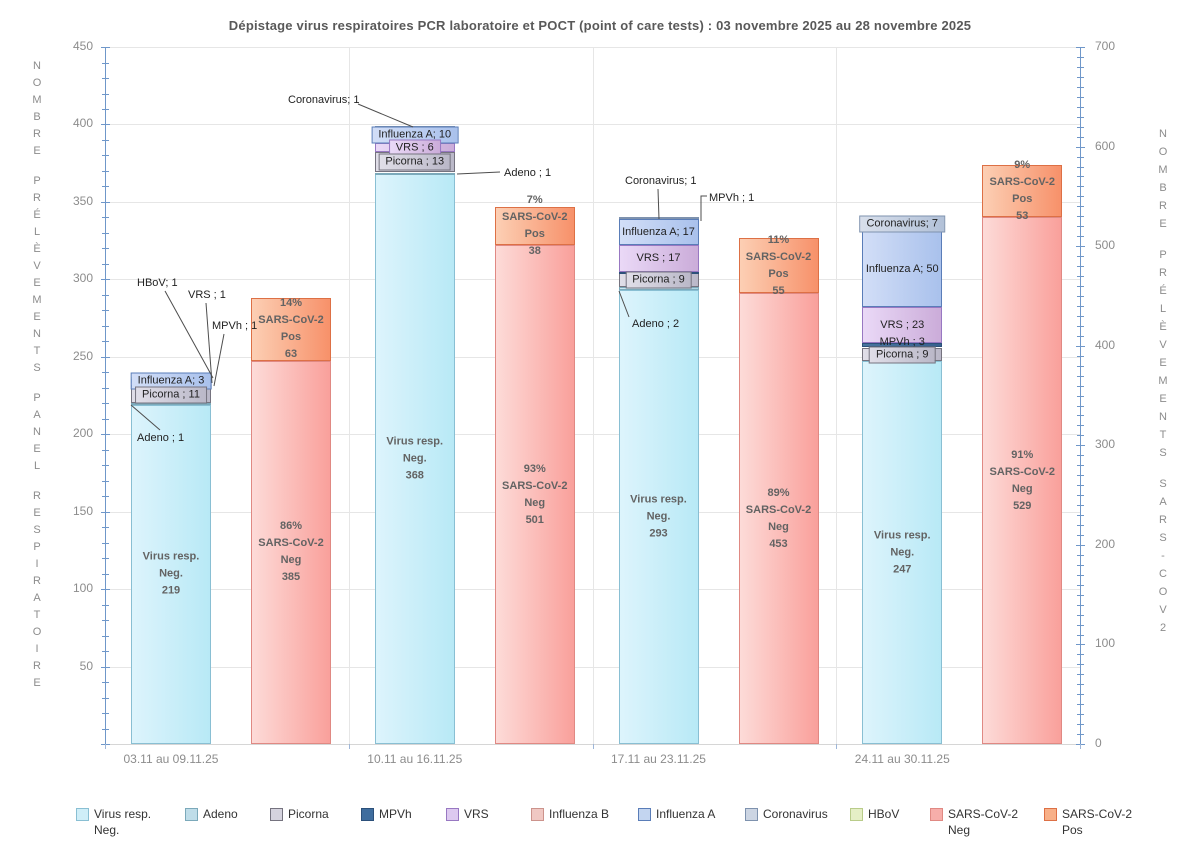  I want to click on x-axis-label: 10.11 au 16.11.25, so click(415, 759).